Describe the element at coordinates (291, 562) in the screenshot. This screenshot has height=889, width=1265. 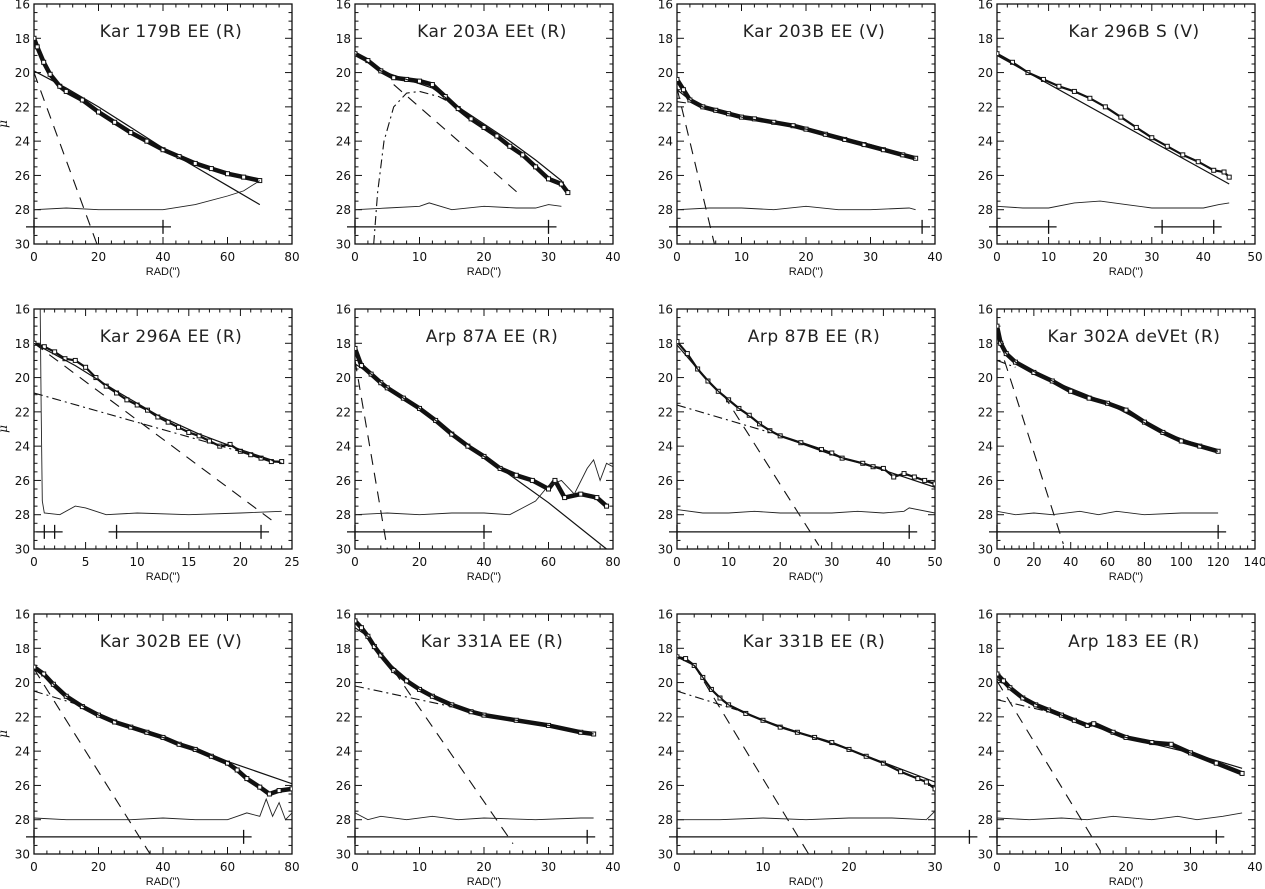
I see `x-tick-label: 25` at that location.